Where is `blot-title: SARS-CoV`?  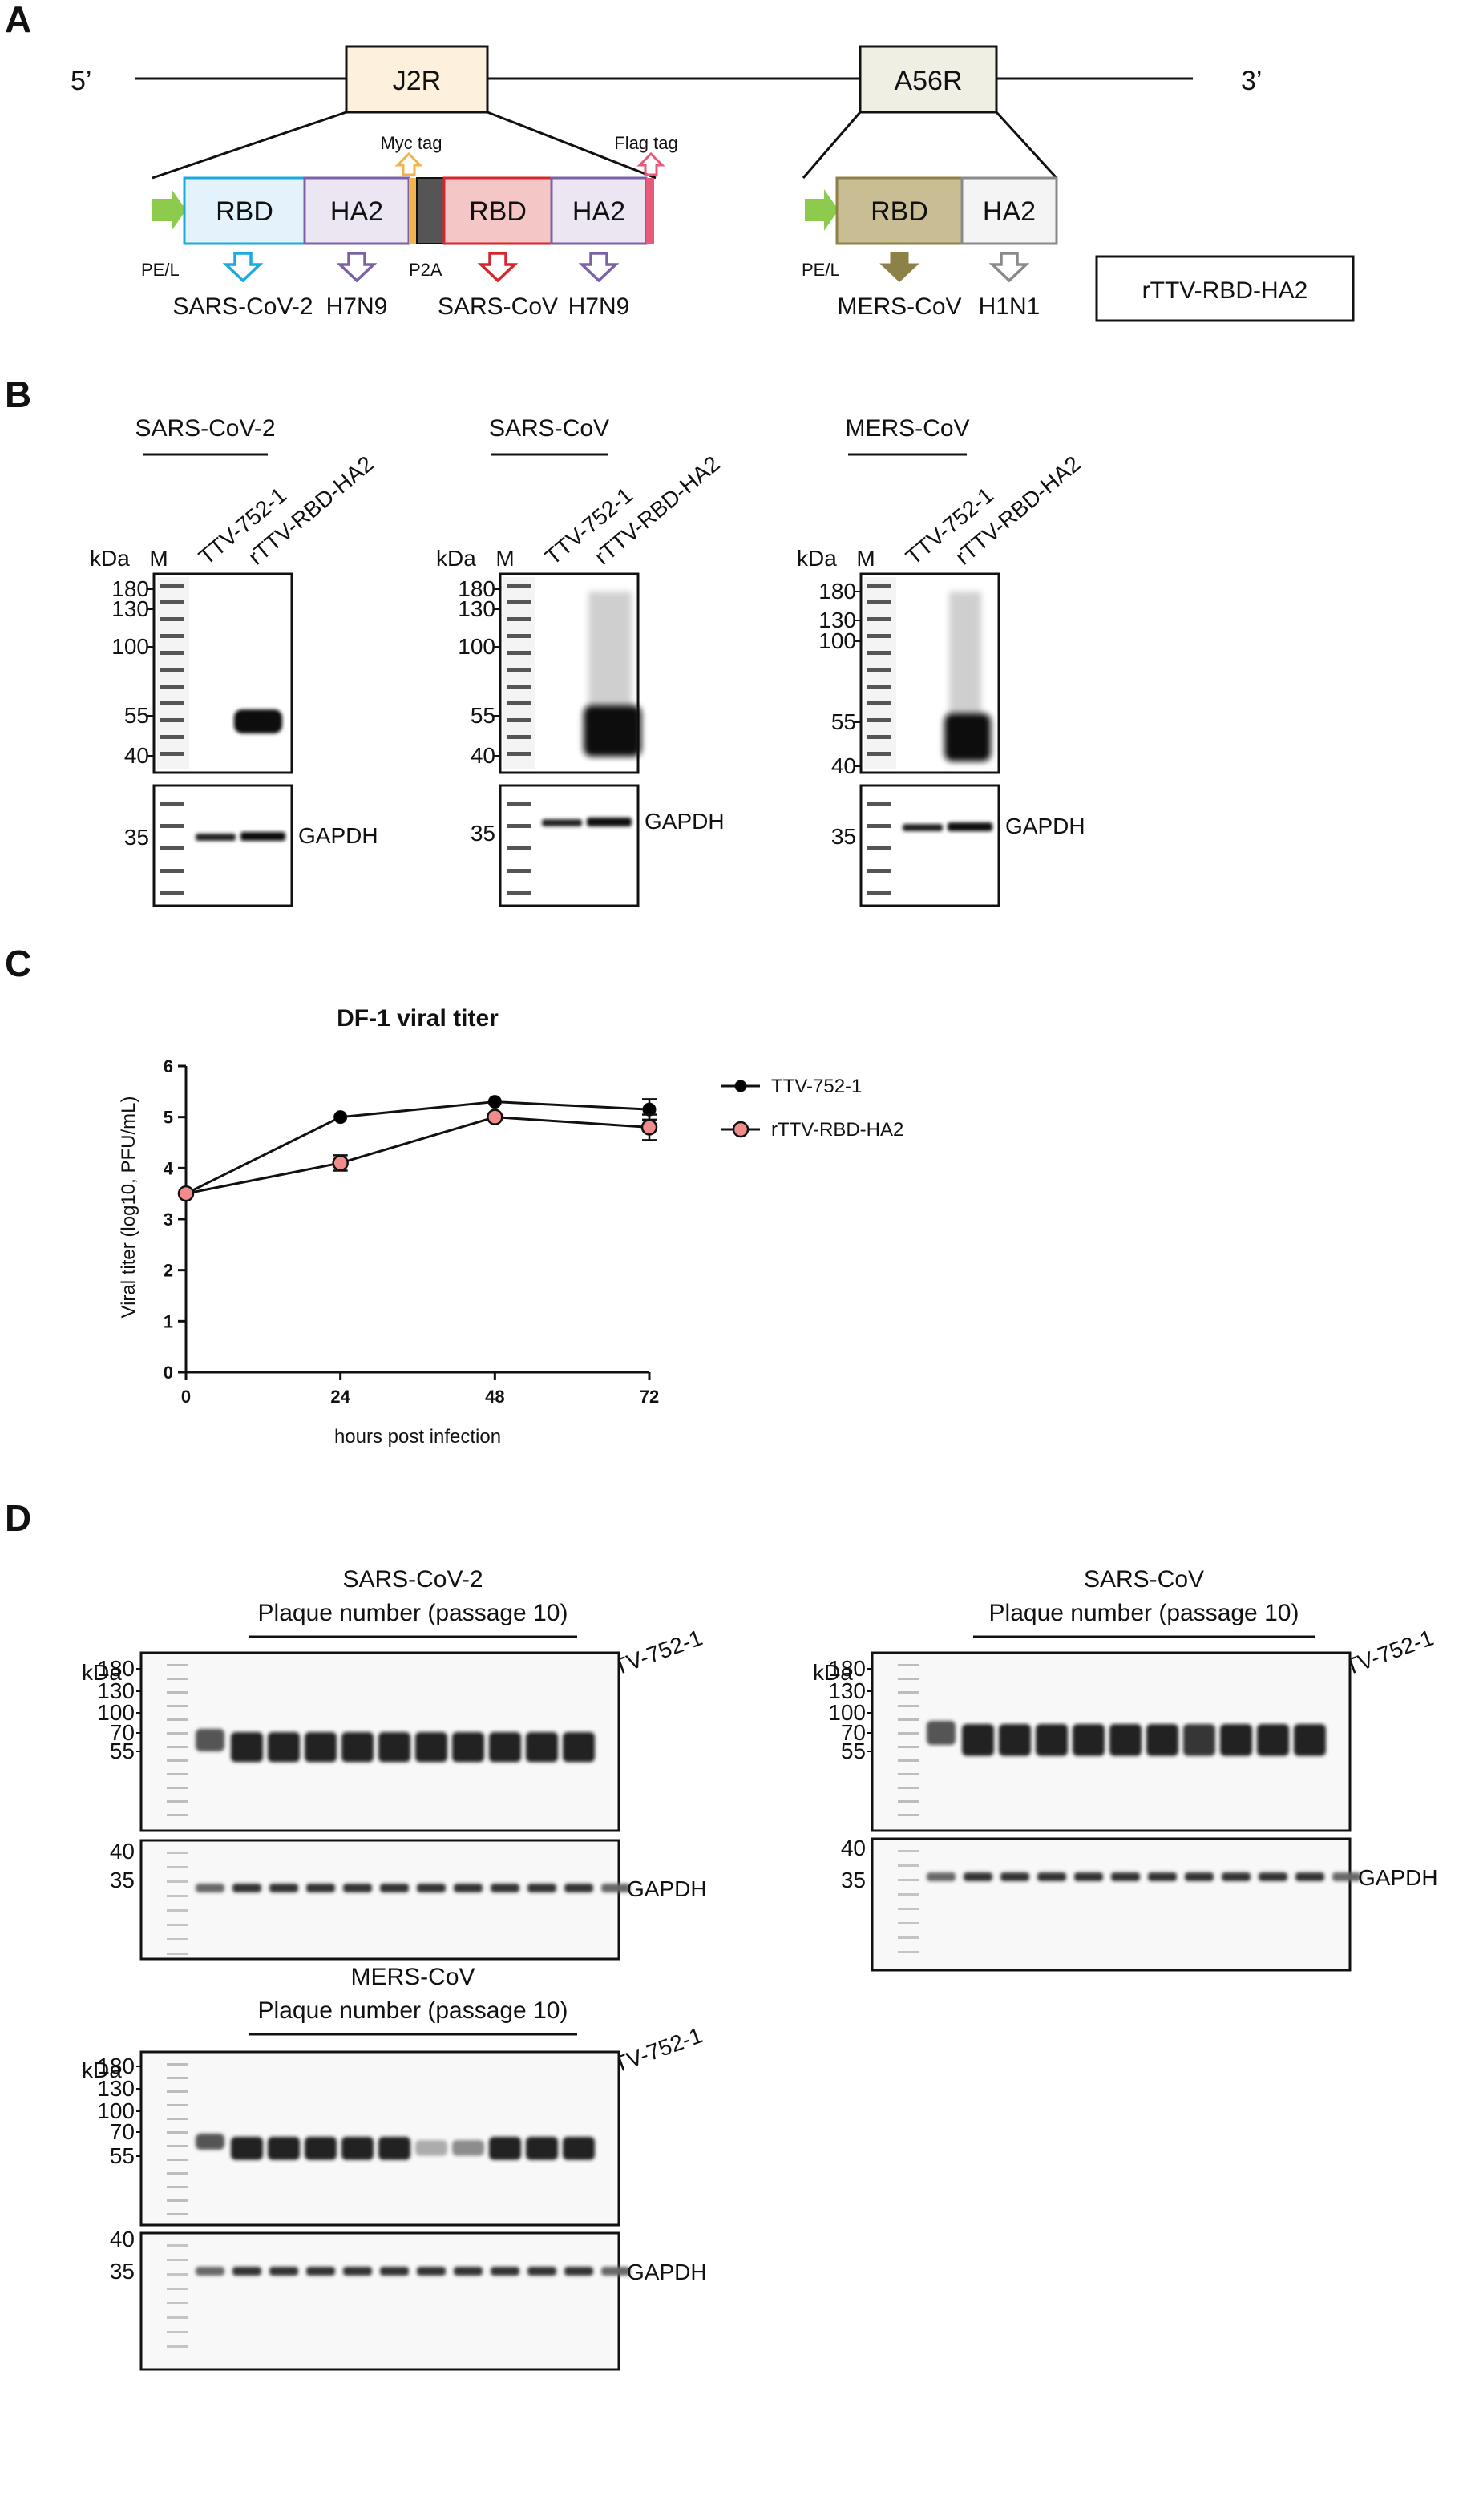
blot-title: SARS-CoV is located at coordinates (1144, 1579).